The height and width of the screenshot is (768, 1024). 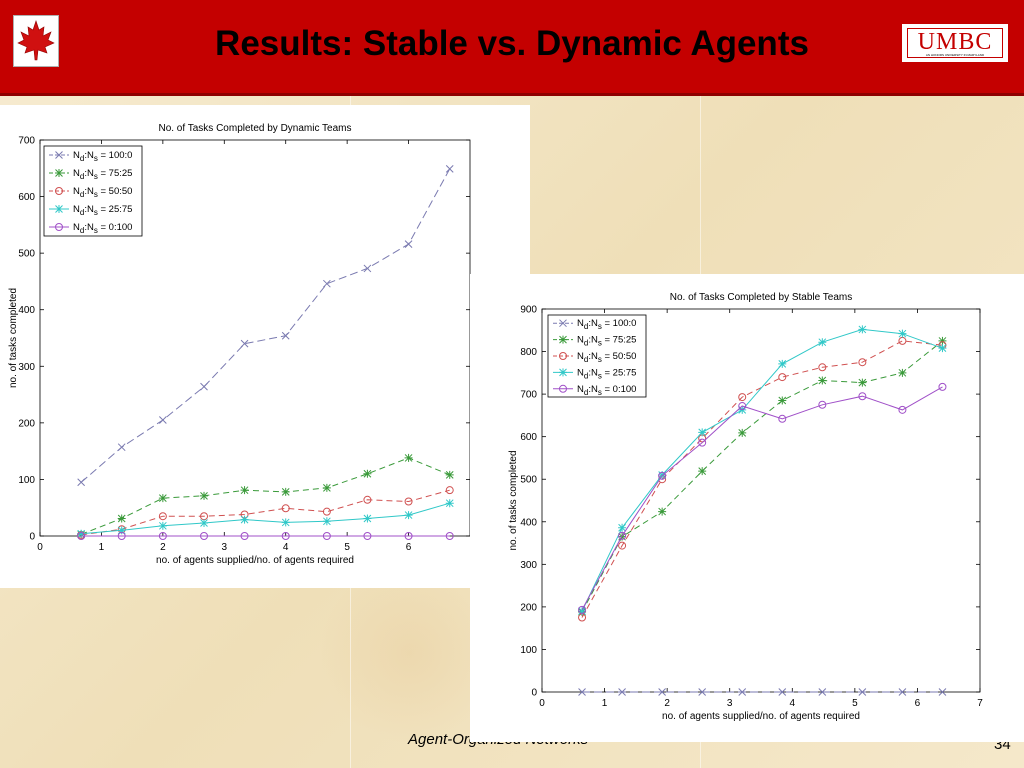 I want to click on x-tick-label: 0, so click(x=40, y=547).